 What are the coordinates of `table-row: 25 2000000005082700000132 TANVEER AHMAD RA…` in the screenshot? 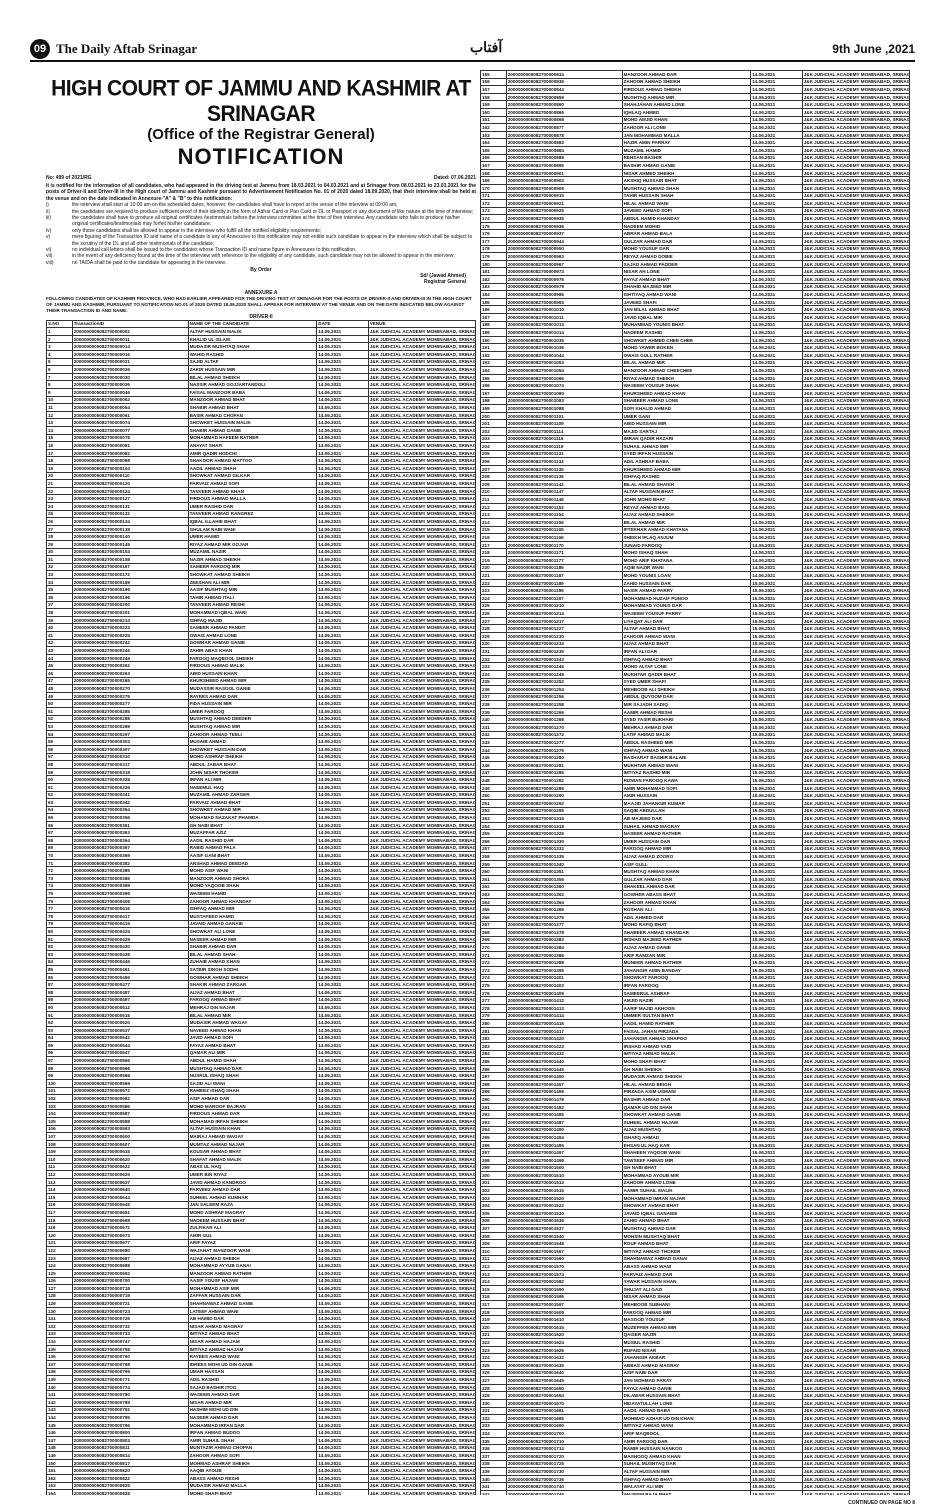 It's located at (261, 514).